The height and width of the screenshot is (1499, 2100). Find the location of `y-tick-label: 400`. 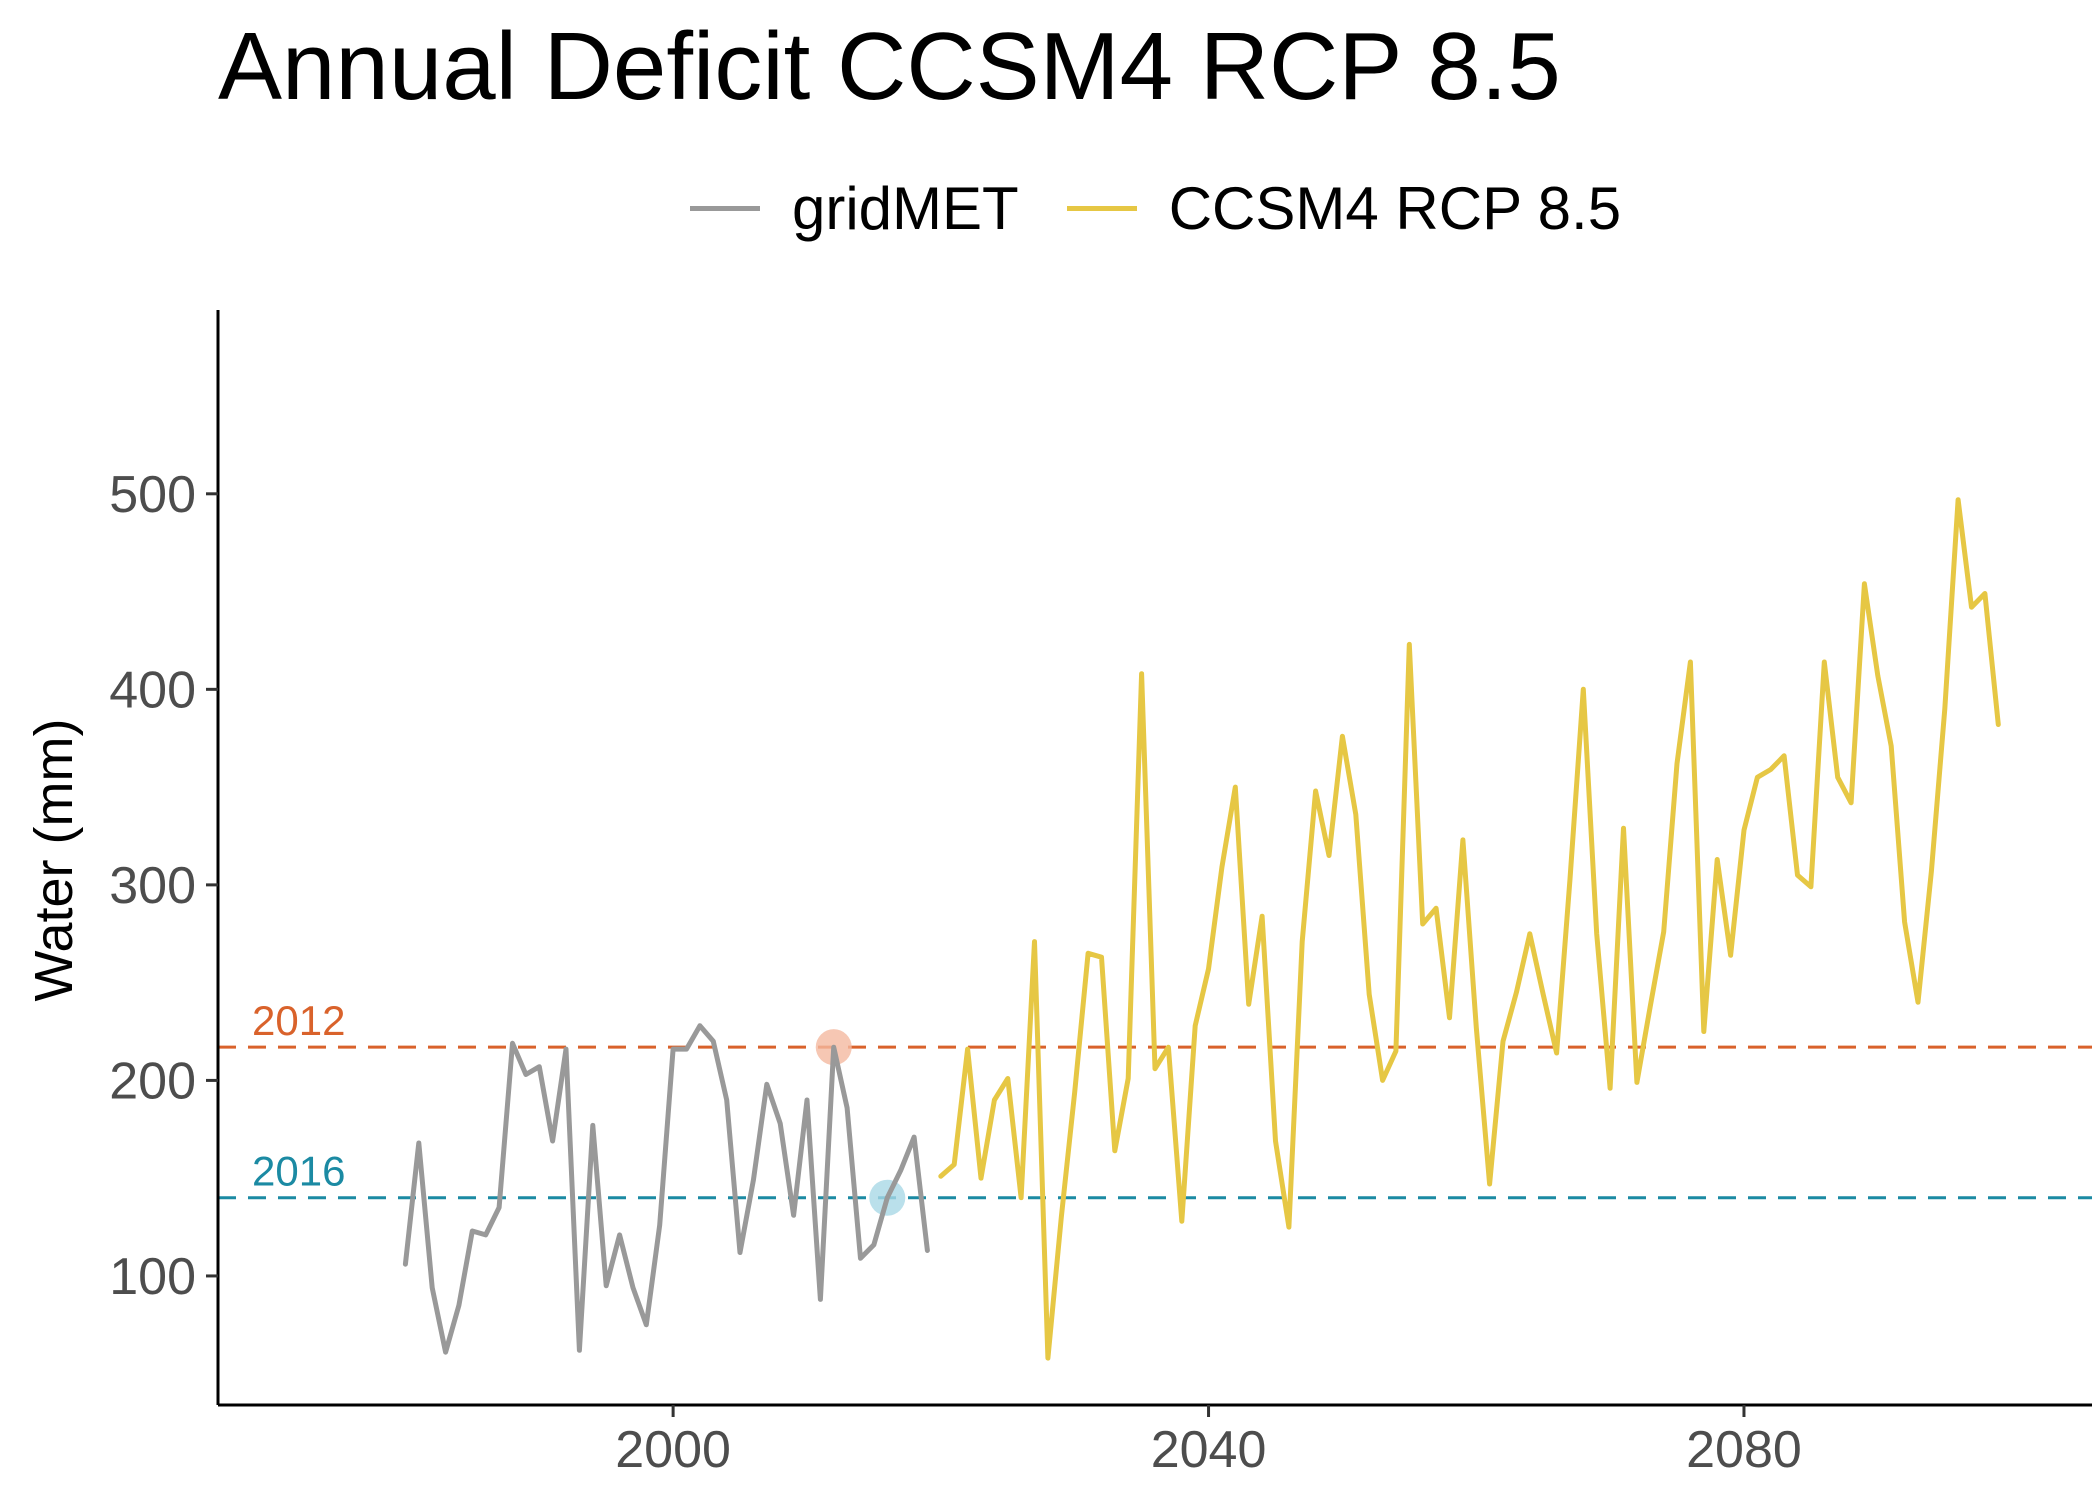

y-tick-label: 400 is located at coordinates (152, 690).